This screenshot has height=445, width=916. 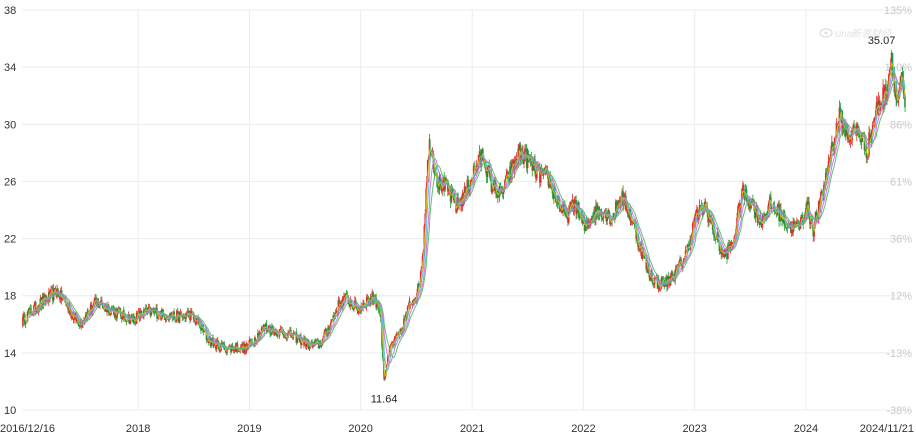 I want to click on y2-tick-label: 12%, so click(x=901, y=297).